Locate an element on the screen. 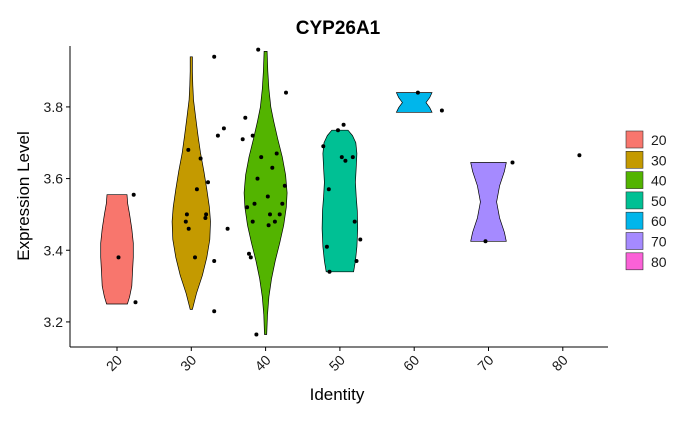  y-axis-title: Expression Level is located at coordinates (23, 195).